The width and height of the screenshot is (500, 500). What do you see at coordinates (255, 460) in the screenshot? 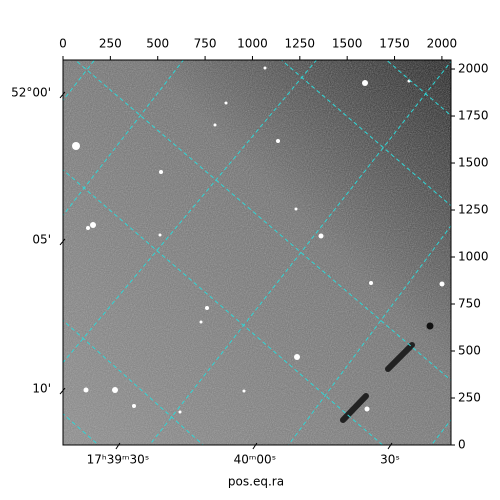
I see `ra-tick-label: 40ᵐ00ˢ` at bounding box center [255, 460].